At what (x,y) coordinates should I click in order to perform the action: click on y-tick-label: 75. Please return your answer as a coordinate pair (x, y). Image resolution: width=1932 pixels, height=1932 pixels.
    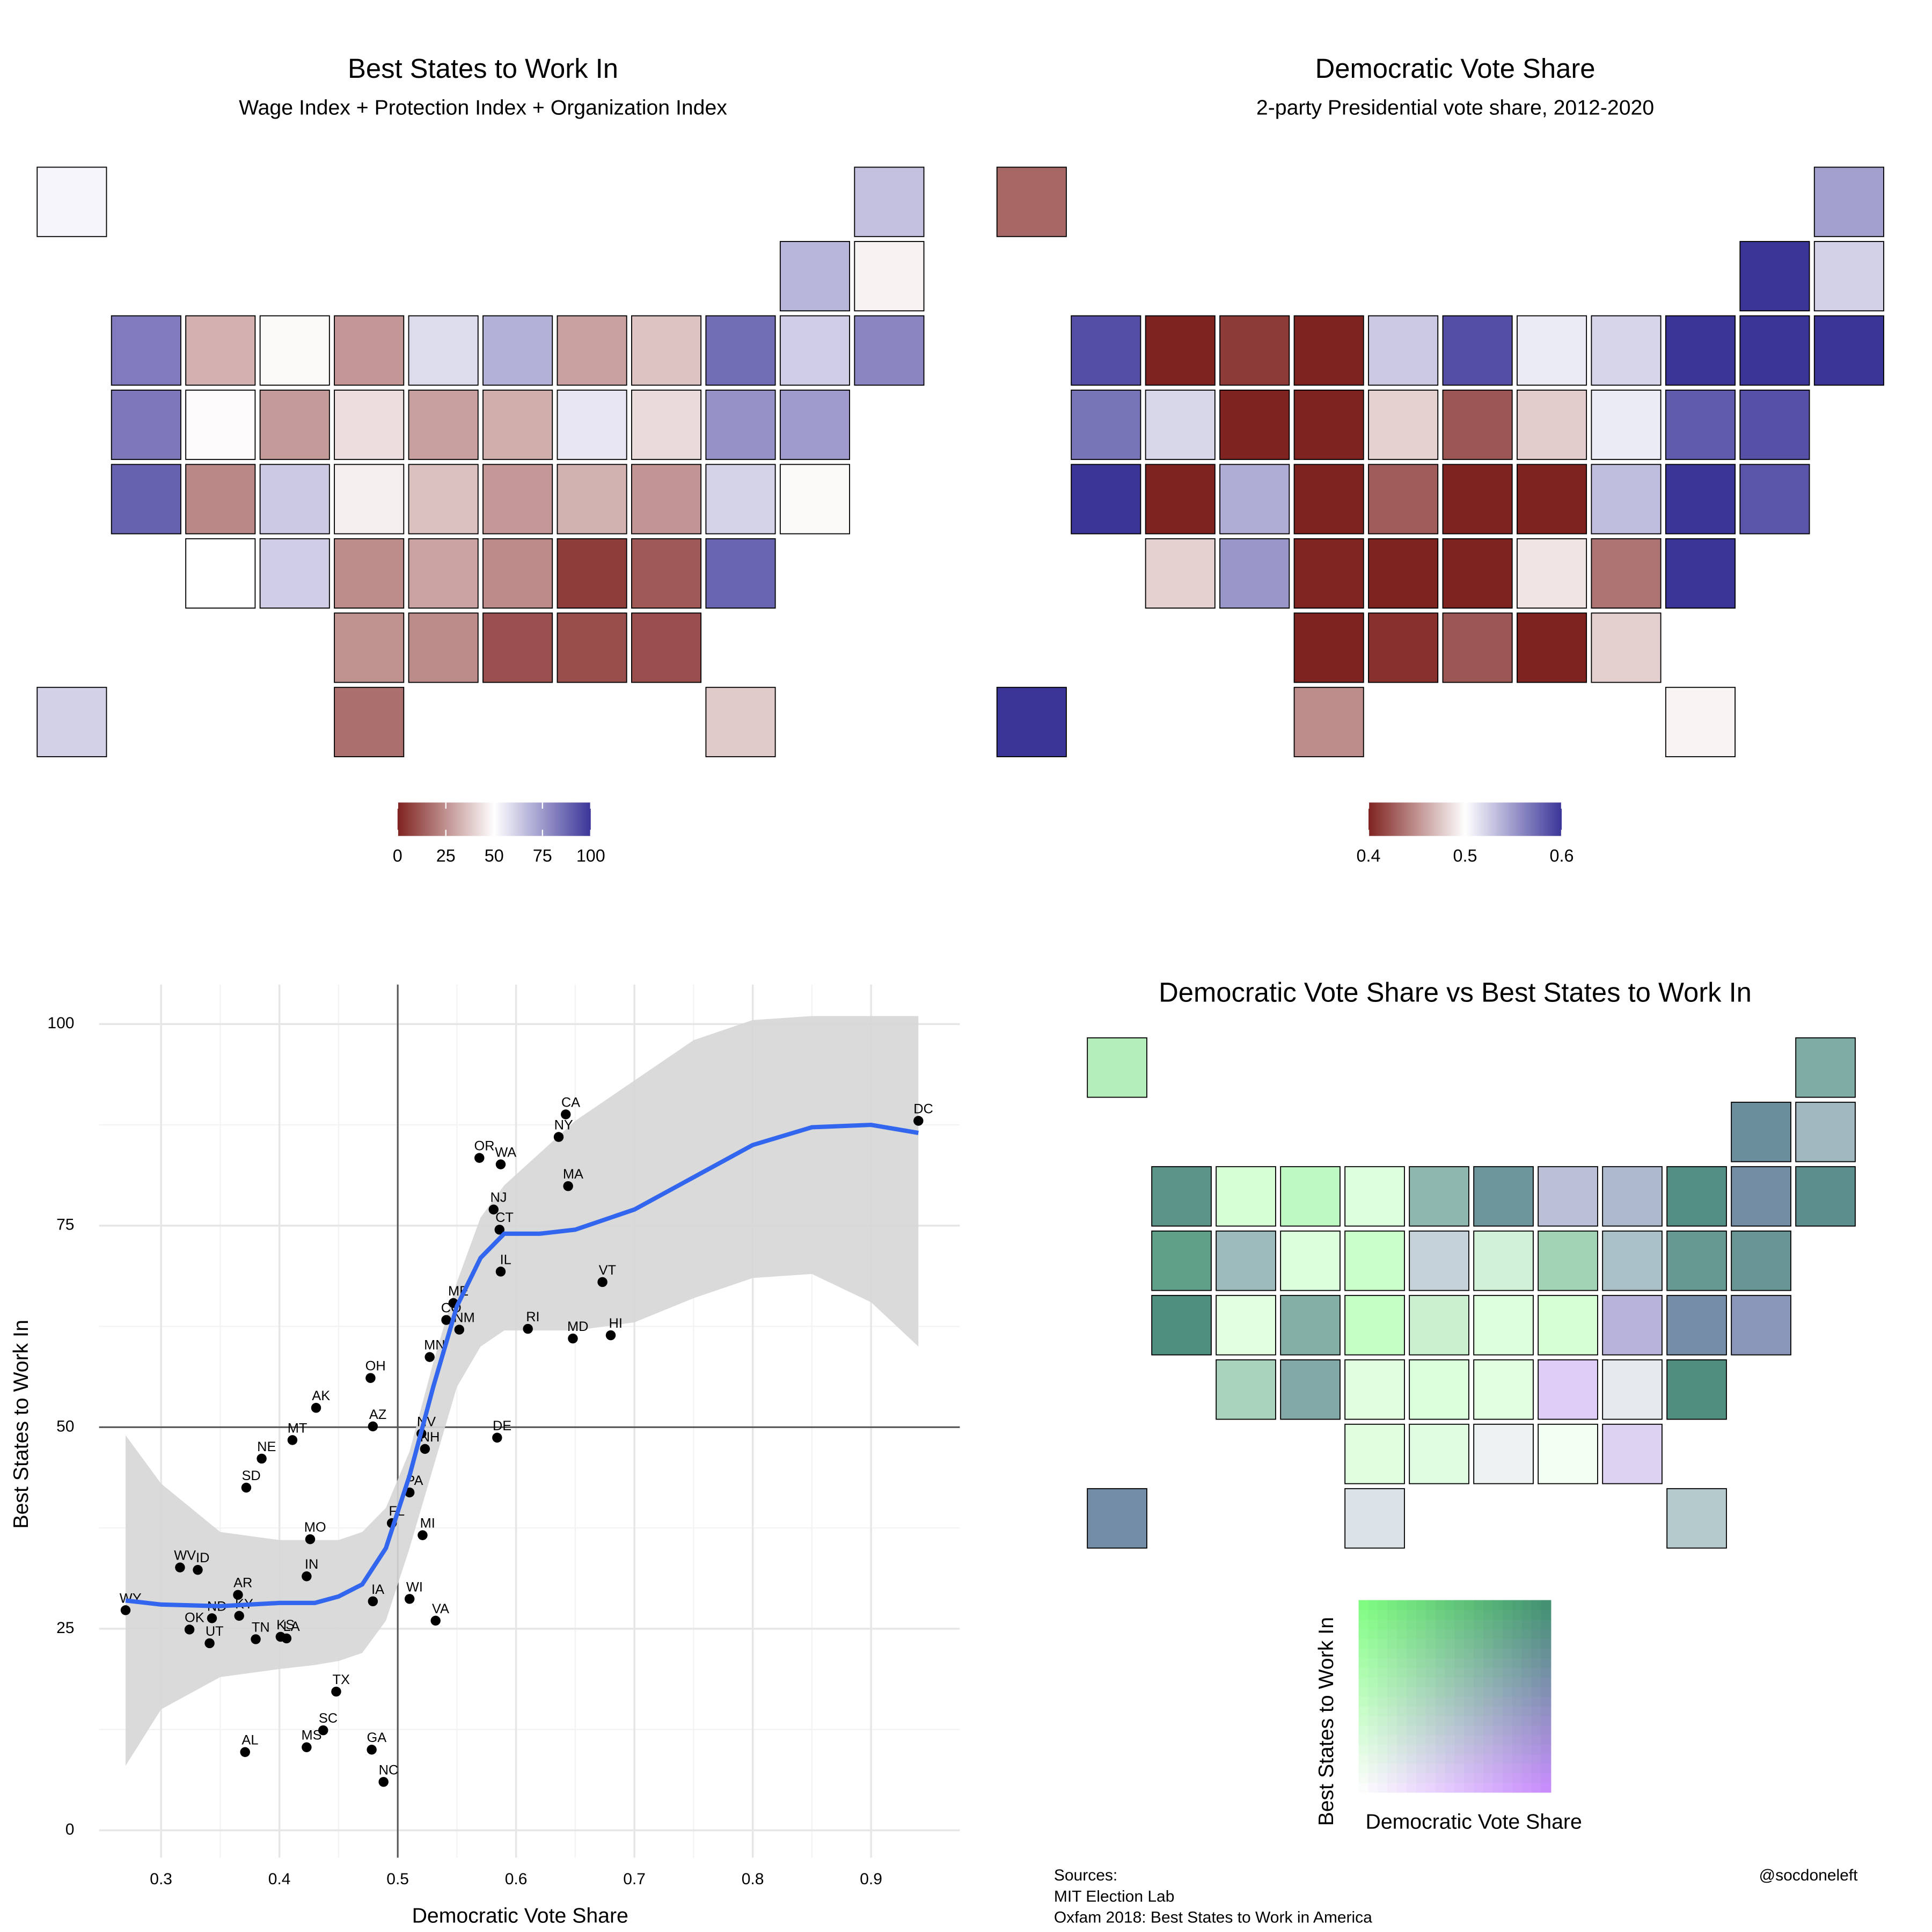
    Looking at the image, I should click on (65, 1225).